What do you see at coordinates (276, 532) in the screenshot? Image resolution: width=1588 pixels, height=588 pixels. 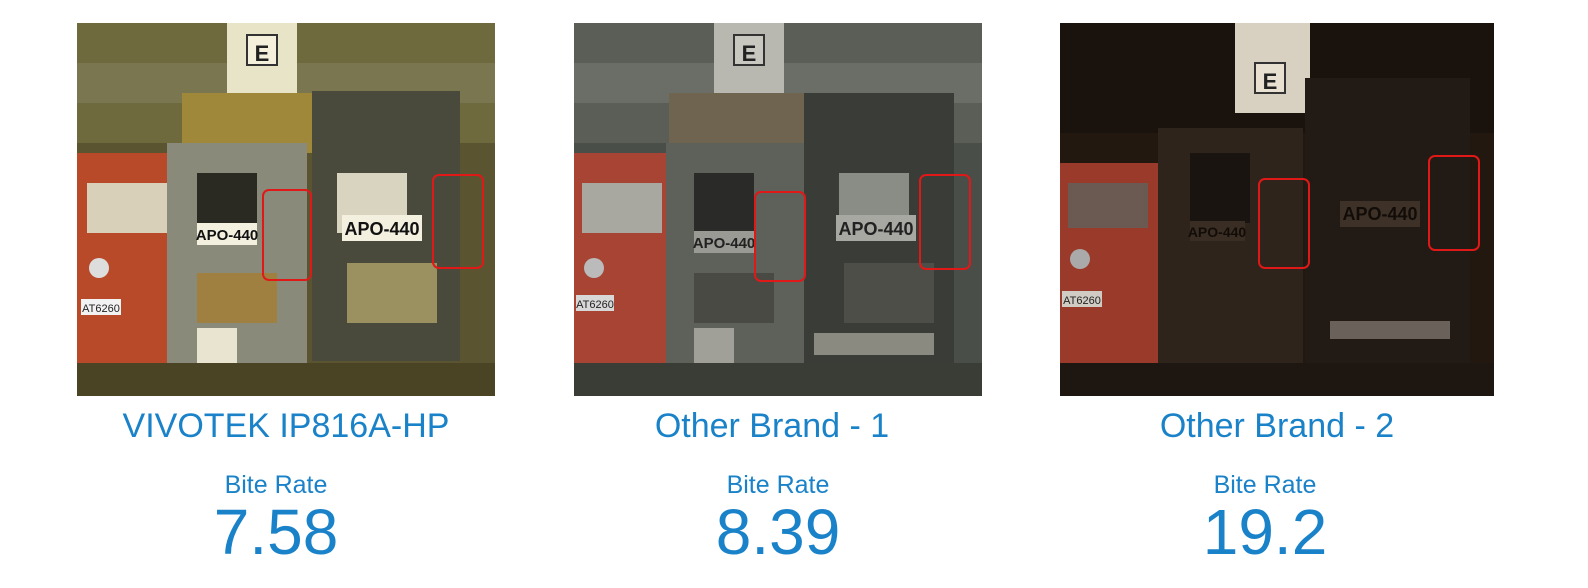 I see `bit-rate-value: 7.58` at bounding box center [276, 532].